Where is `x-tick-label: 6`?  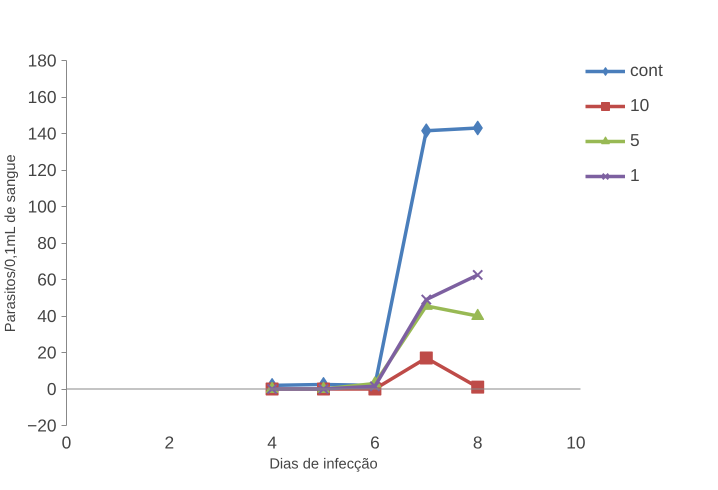 x-tick-label: 6 is located at coordinates (375, 442).